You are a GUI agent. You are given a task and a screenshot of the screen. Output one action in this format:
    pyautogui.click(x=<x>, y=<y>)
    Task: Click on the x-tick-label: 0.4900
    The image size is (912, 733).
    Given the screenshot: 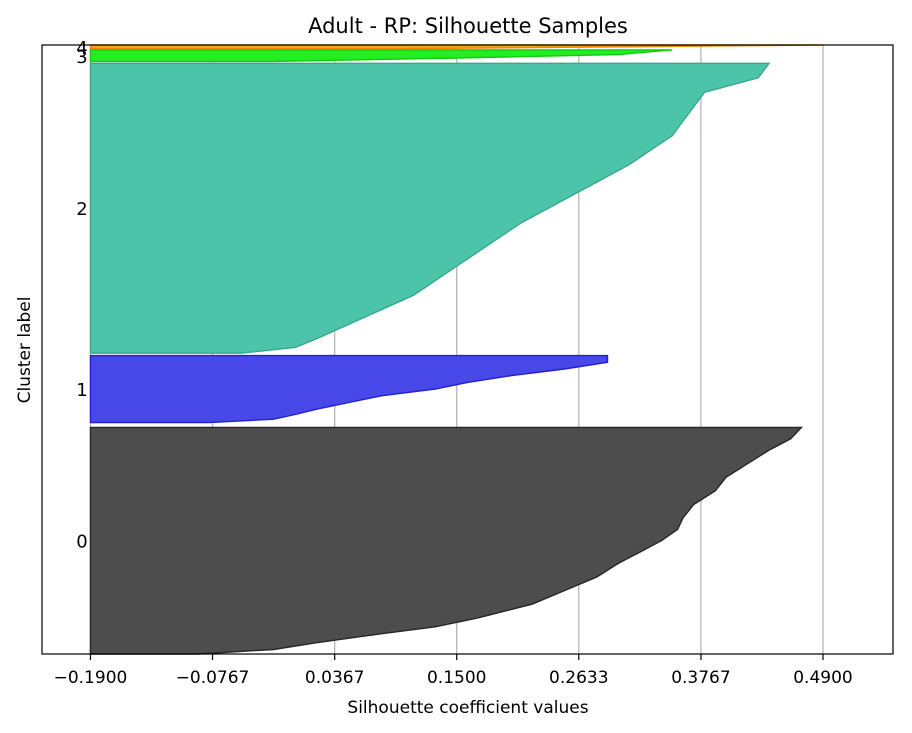 What is the action you would take?
    pyautogui.click(x=822, y=678)
    